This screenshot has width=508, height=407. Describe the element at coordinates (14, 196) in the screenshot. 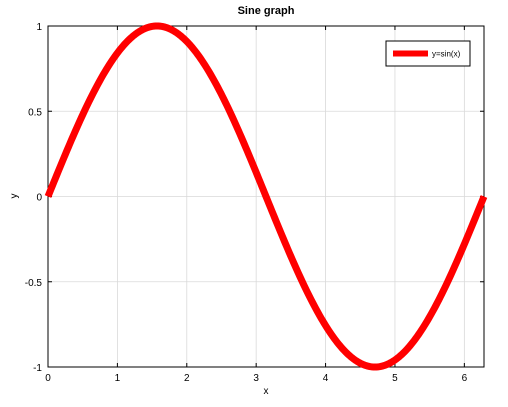

I see `y-axis-label: y` at that location.